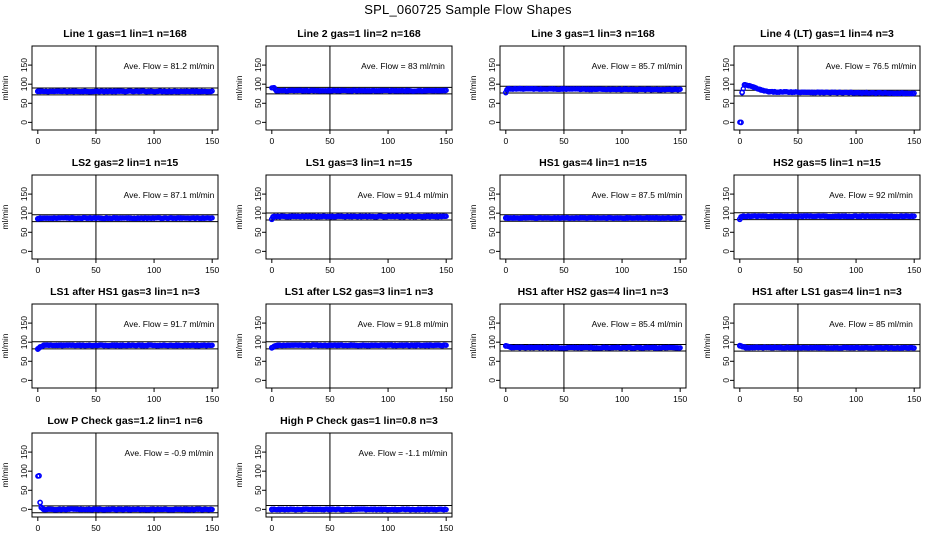 The width and height of the screenshot is (936, 540). I want to click on avg-flow-label: Ave. Flow = 87.1 ml/min, so click(169, 195).